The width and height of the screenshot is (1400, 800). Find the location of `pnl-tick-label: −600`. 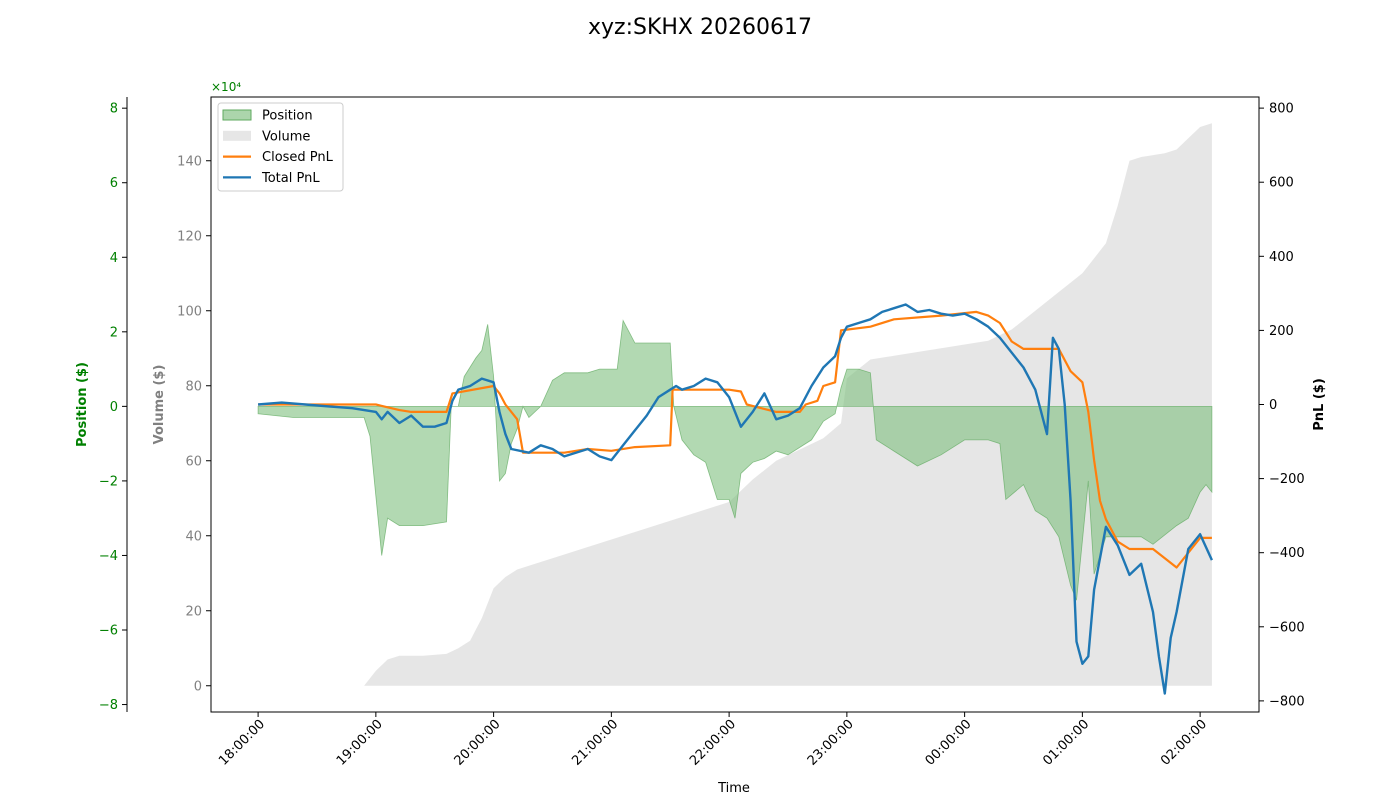

pnl-tick-label: −600 is located at coordinates (1287, 627).